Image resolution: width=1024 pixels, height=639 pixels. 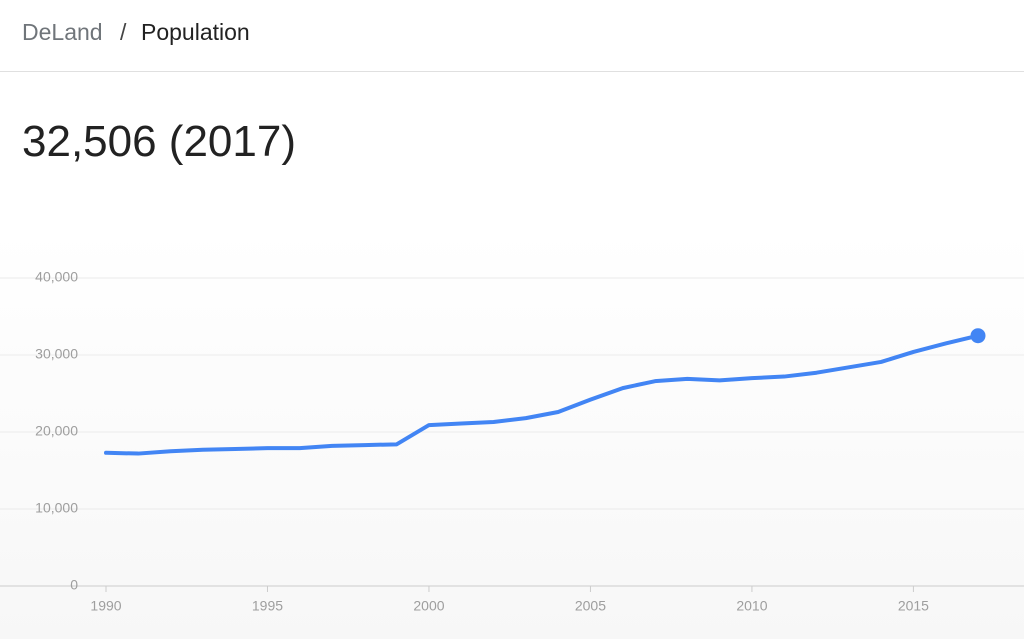 What do you see at coordinates (56, 508) in the screenshot?
I see `y-tick-label: 10,000` at bounding box center [56, 508].